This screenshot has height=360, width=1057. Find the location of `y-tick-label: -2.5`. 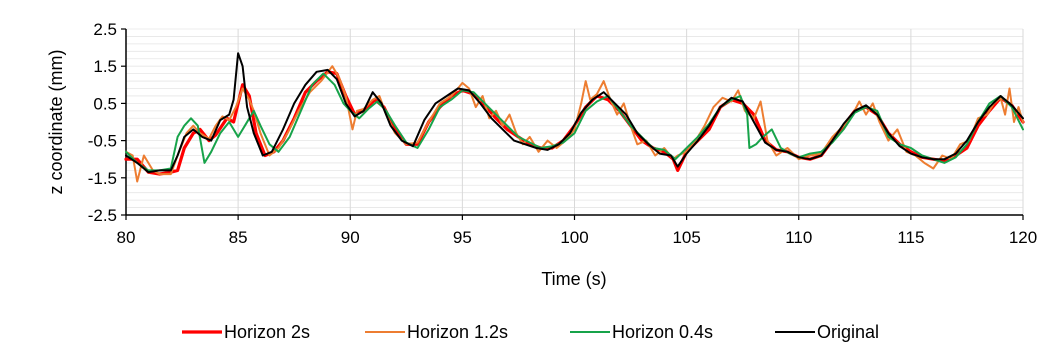

y-tick-label: -2.5 is located at coordinates (102, 215).